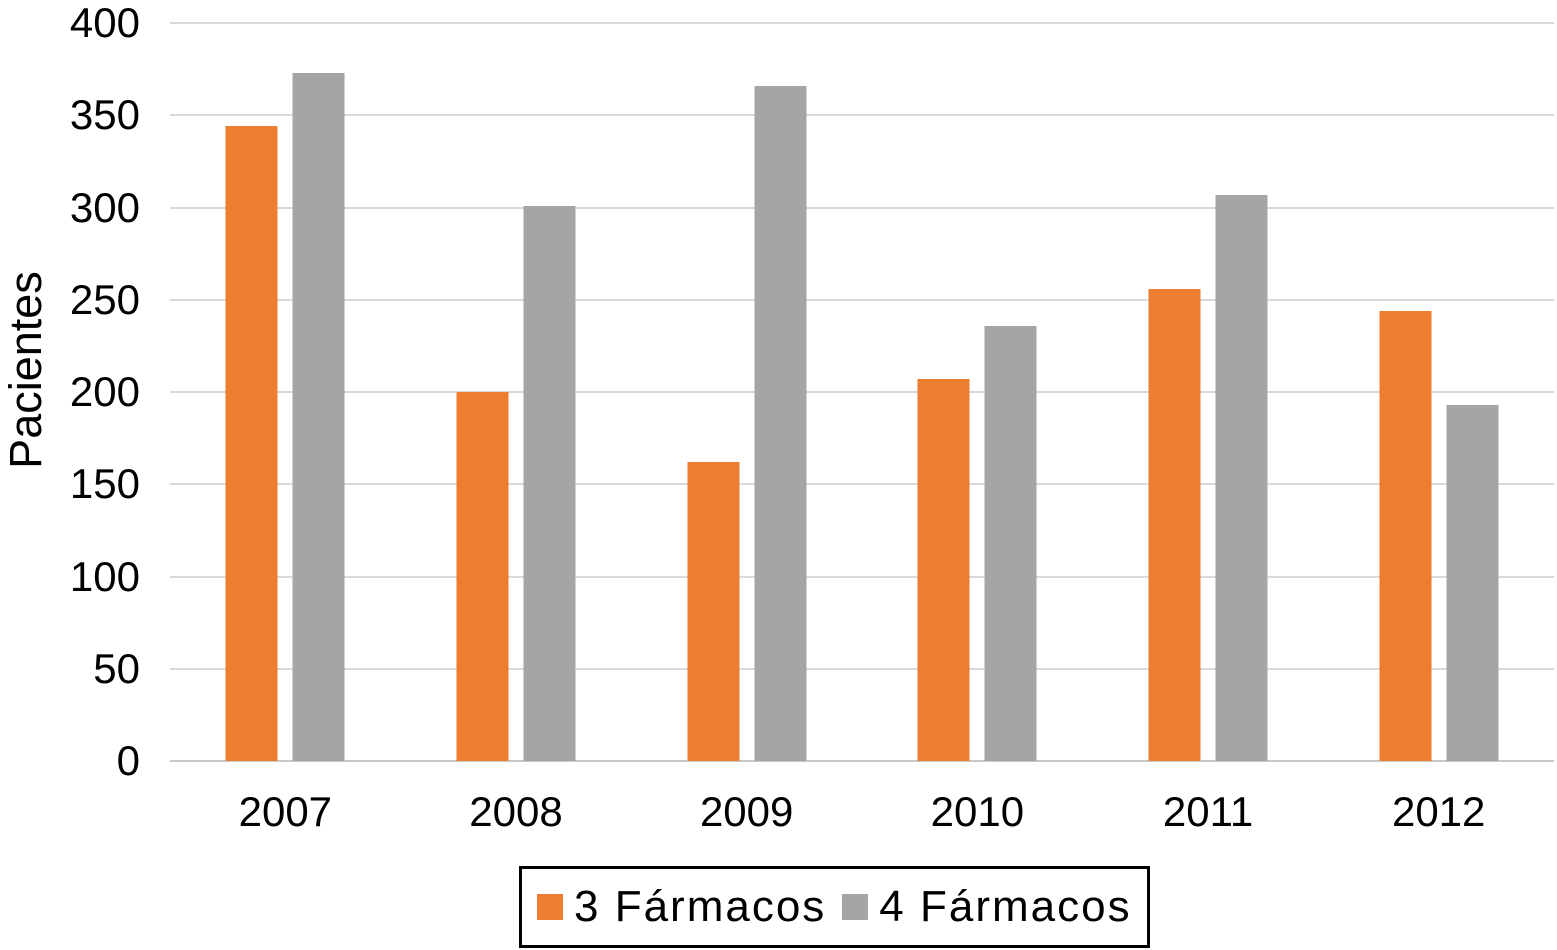  What do you see at coordinates (862, 812) in the screenshot?
I see `x-axis-tick-labels: 2007 2008 2009 2010 2011 2012` at bounding box center [862, 812].